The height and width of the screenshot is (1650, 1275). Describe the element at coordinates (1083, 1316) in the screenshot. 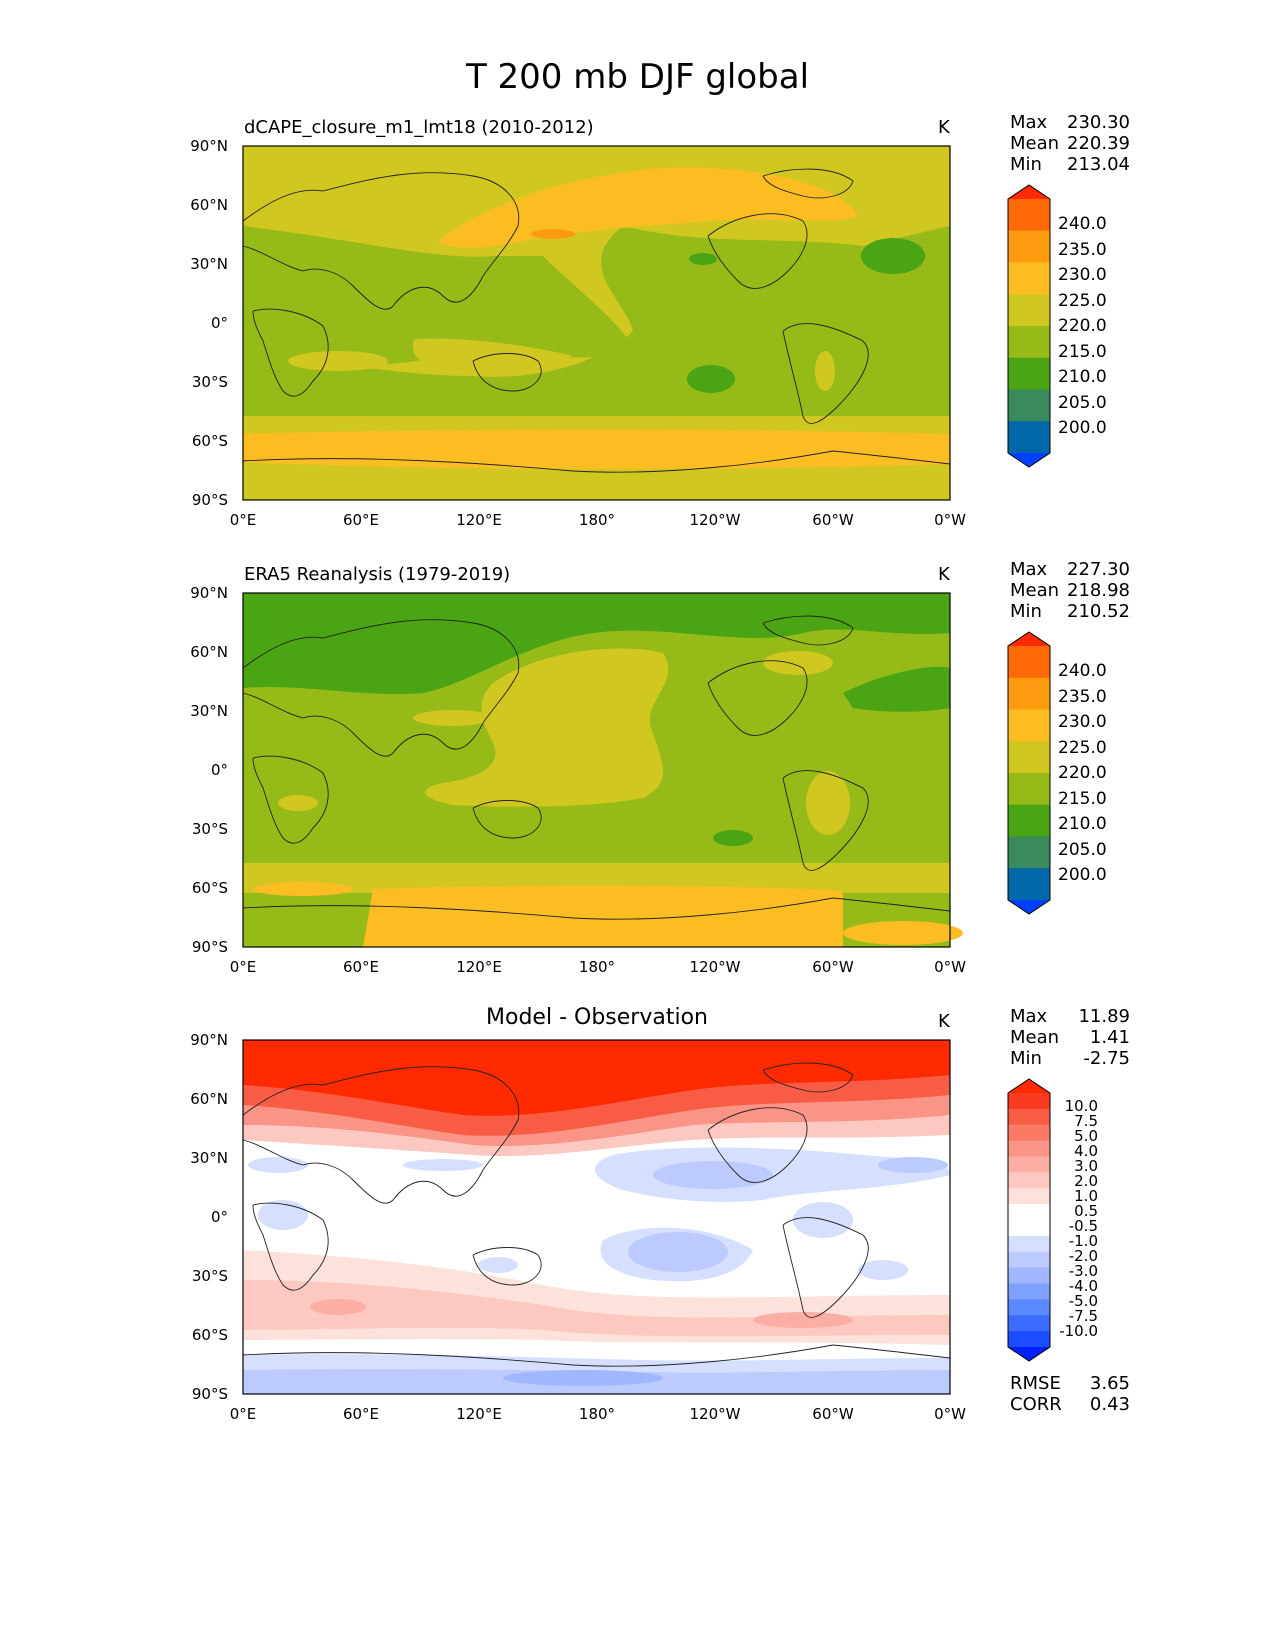

I see `cbar3-label: -7.5` at that location.